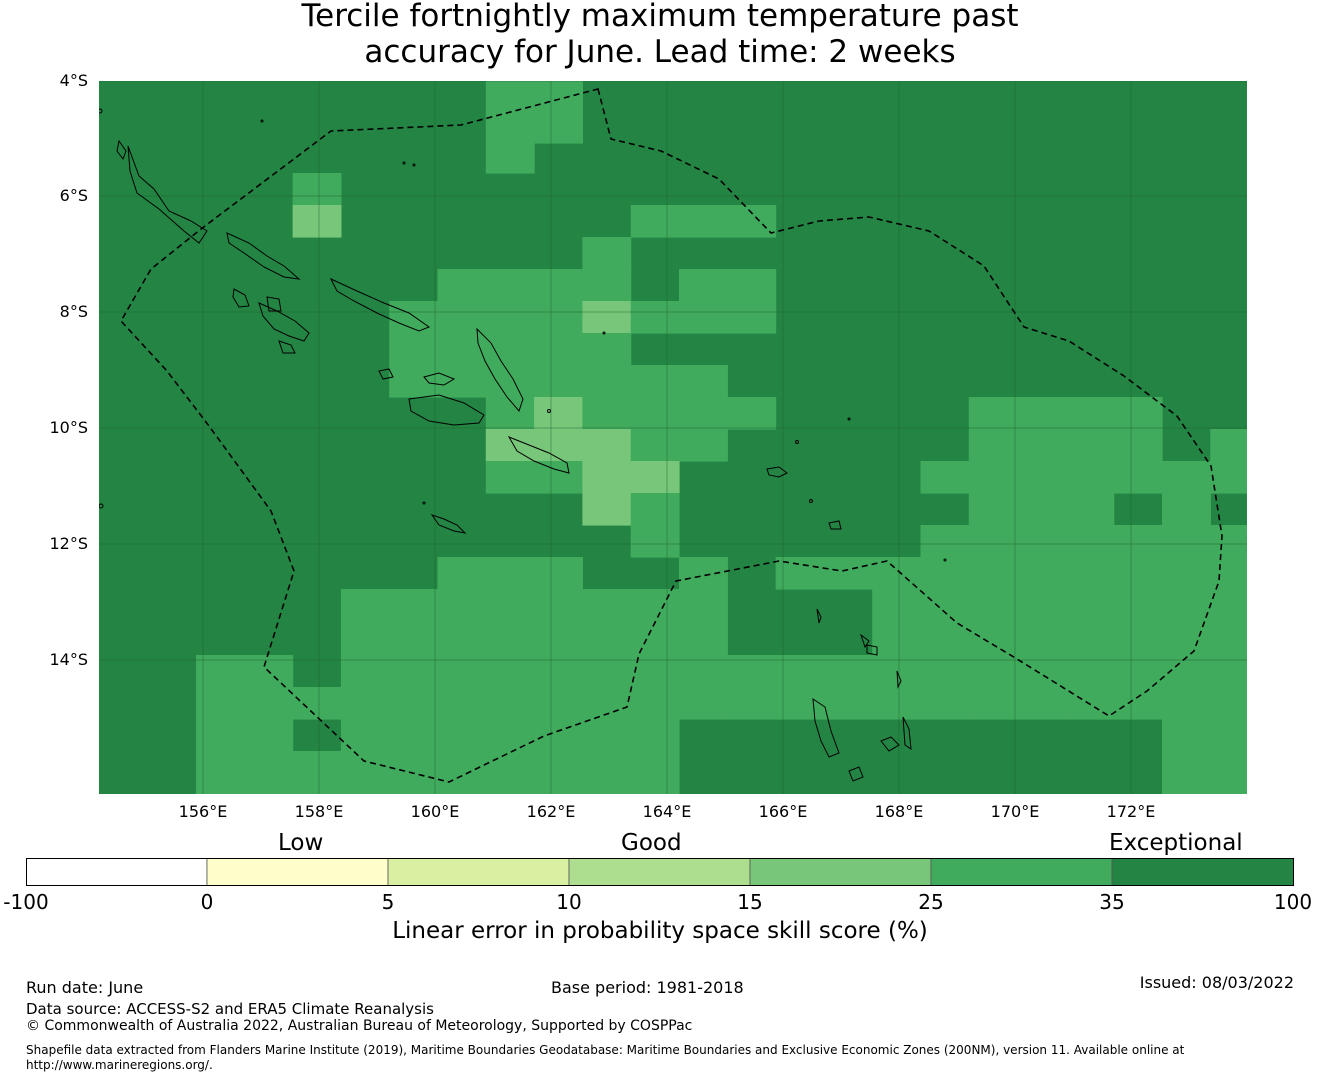  I want to click on florida-islands-coast, so click(439, 379).